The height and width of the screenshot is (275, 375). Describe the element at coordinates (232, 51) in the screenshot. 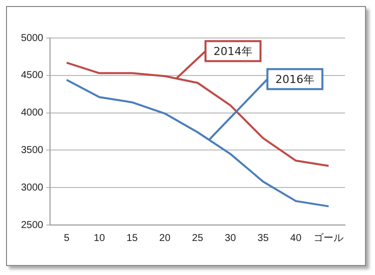

I see `text: 2014年` at that location.